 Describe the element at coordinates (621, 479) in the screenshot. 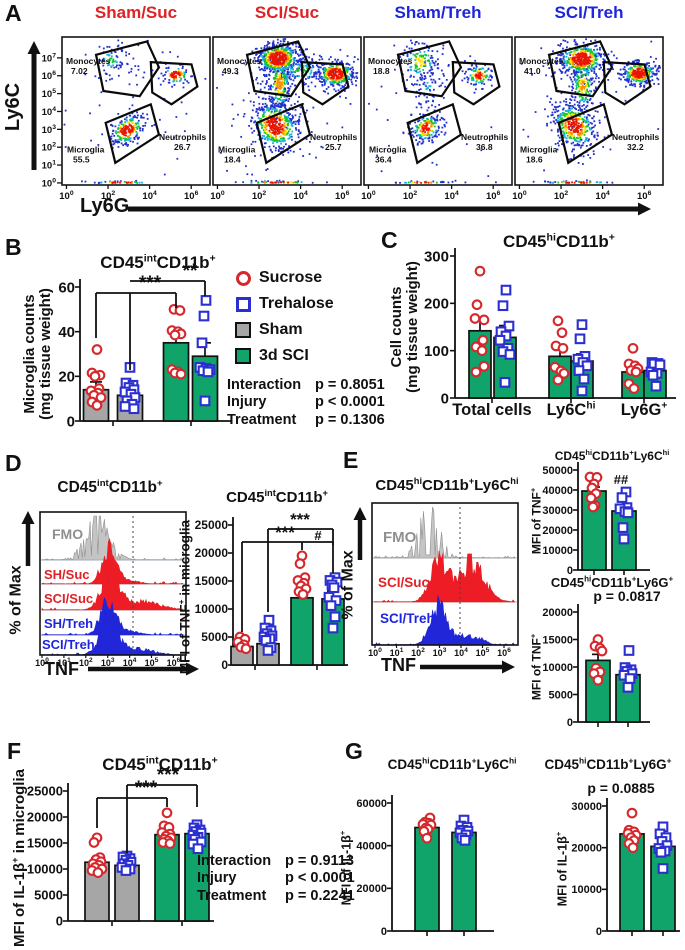

I see `annotation: ##` at that location.